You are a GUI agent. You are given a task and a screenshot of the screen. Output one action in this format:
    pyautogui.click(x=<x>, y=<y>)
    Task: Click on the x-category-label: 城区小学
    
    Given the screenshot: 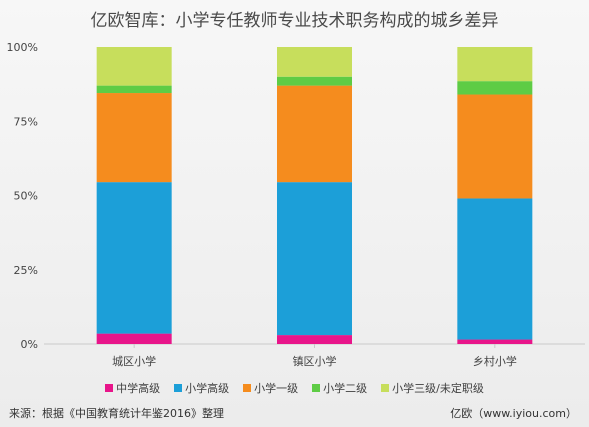 What is the action you would take?
    pyautogui.click(x=134, y=361)
    